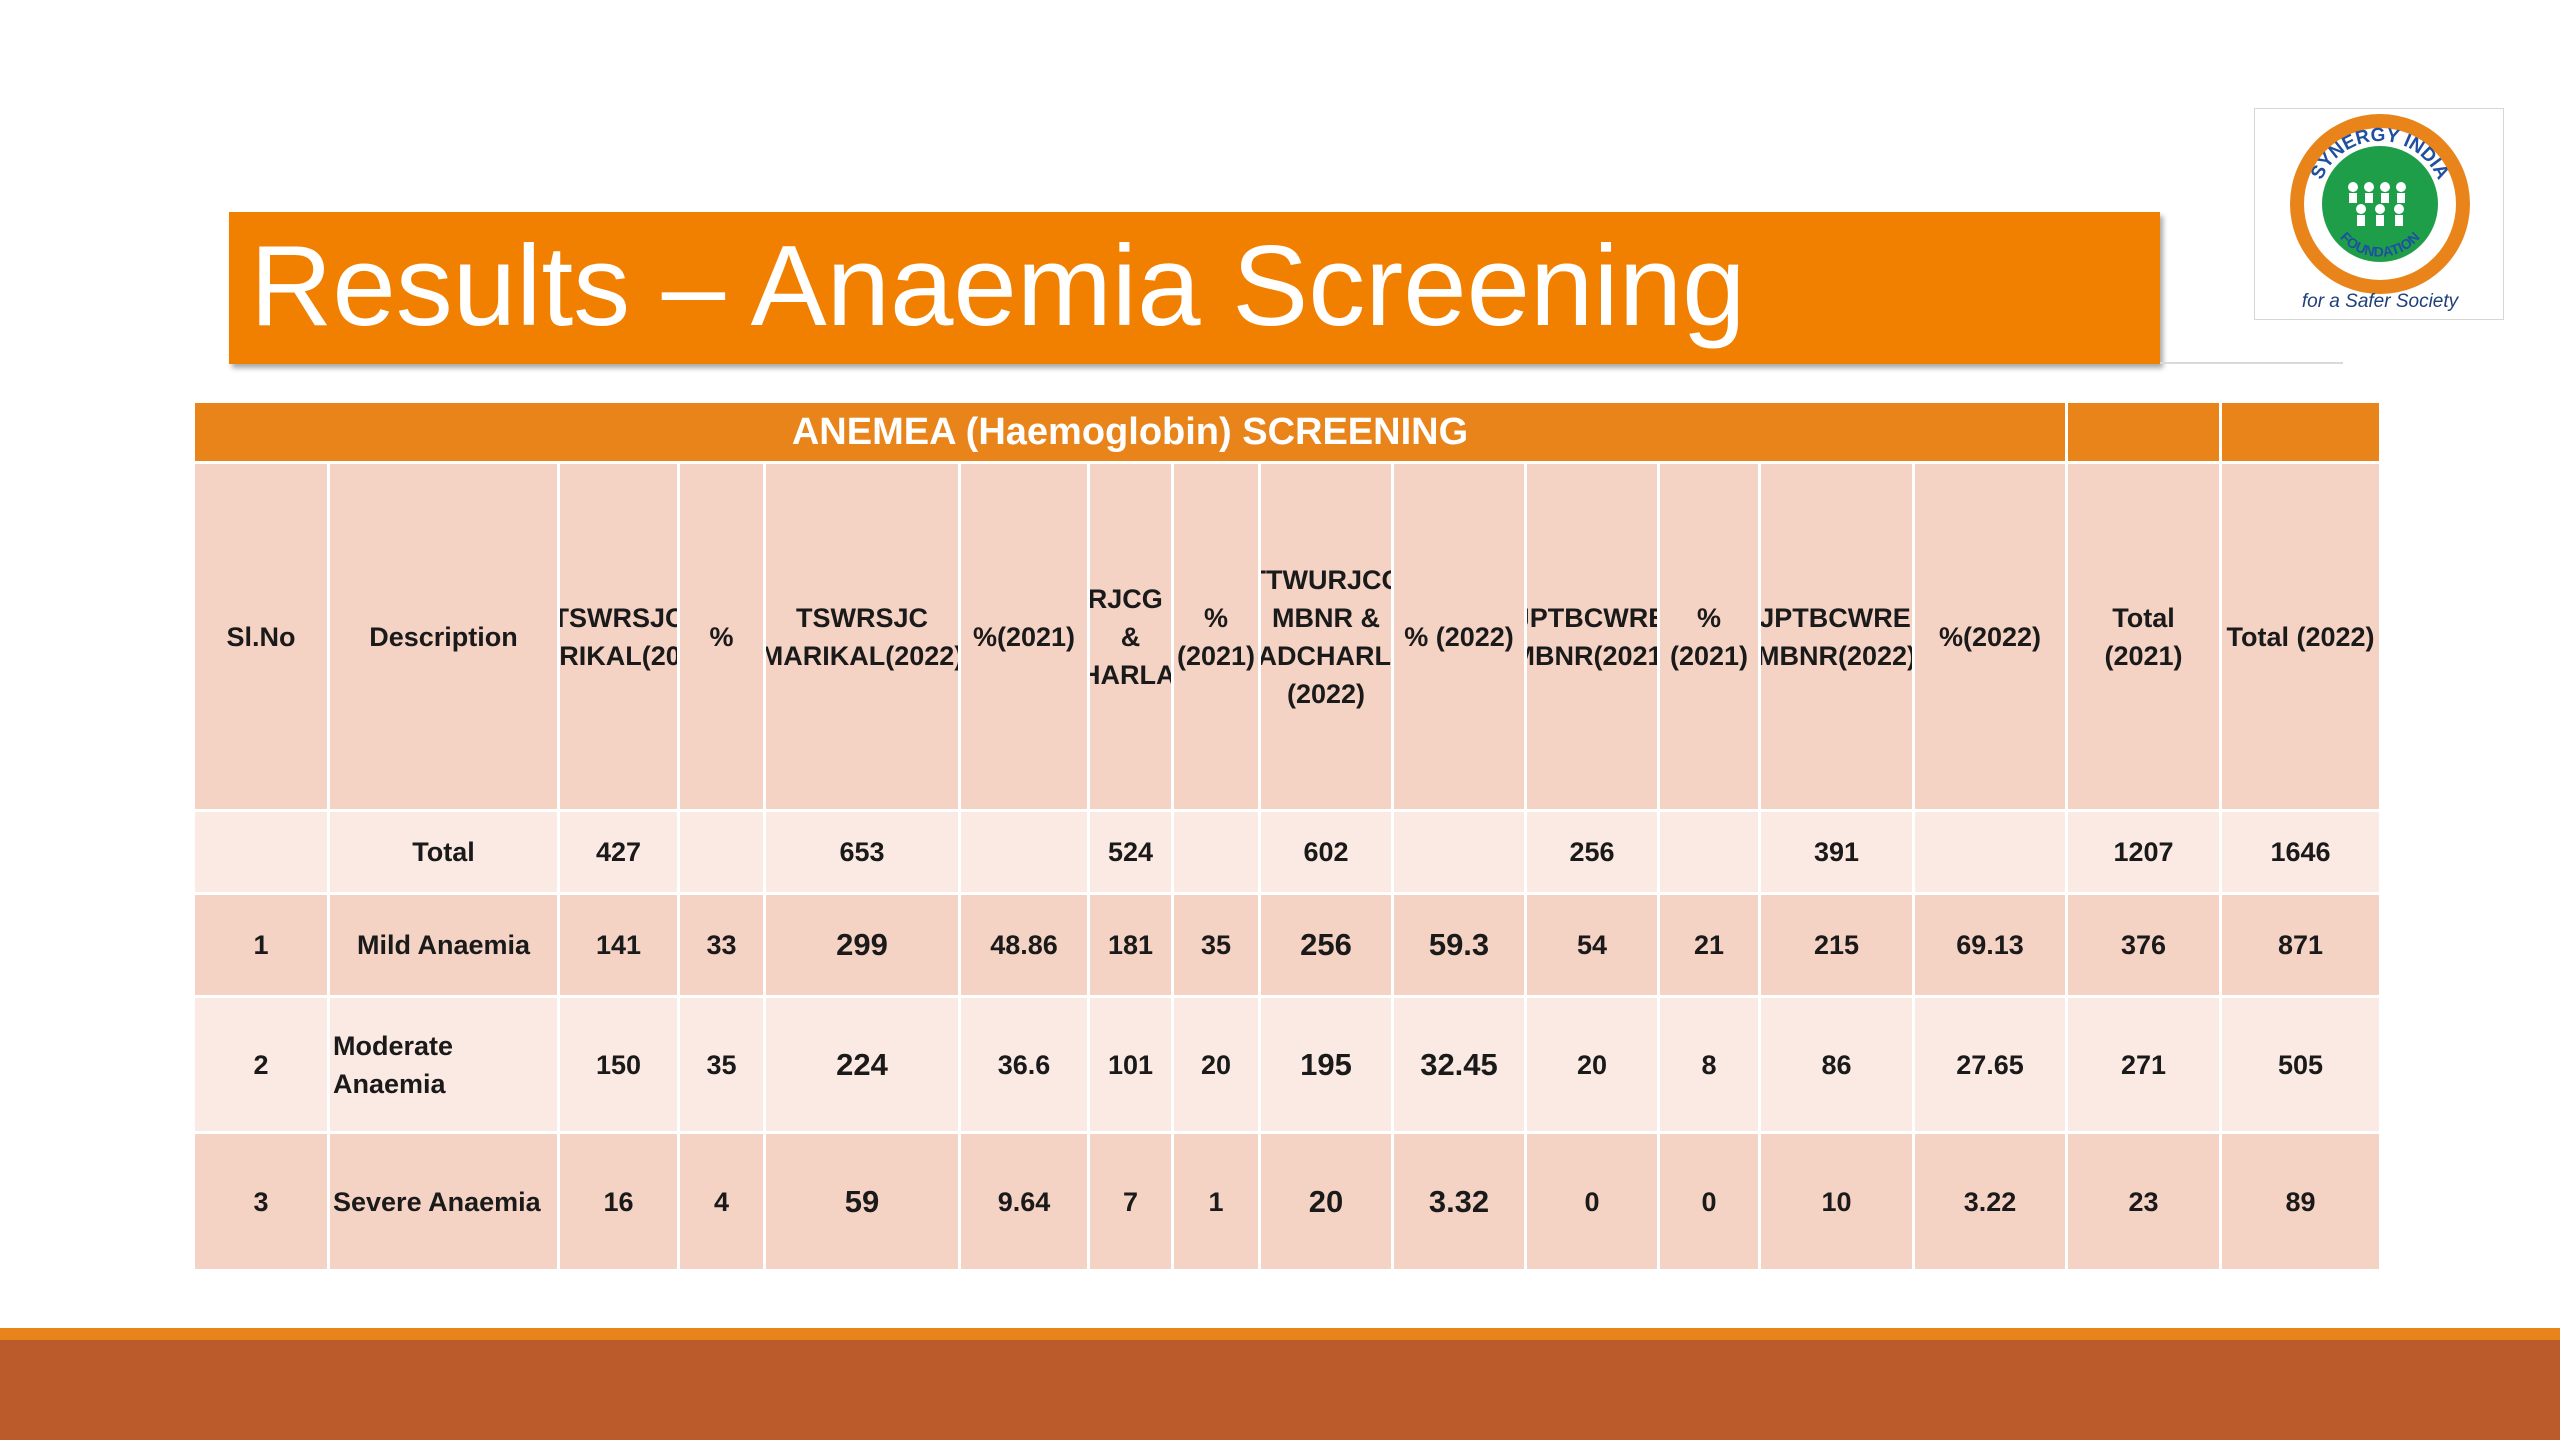 The height and width of the screenshot is (1440, 2560). What do you see at coordinates (2380, 301) in the screenshot?
I see `logo-tagline: for a Safer Society` at bounding box center [2380, 301].